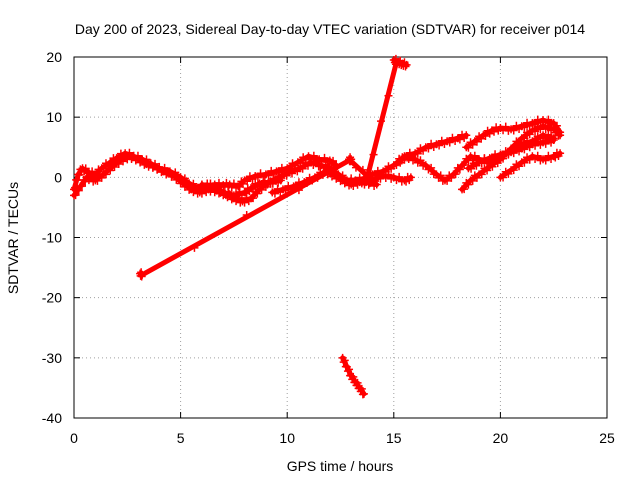 This screenshot has height=480, width=640. I want to click on x-tick-label: 0, so click(74, 438).